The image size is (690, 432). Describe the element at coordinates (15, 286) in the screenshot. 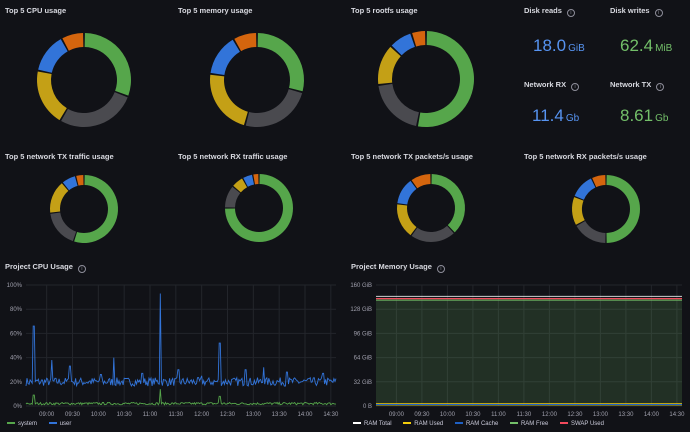

I see `y-tick-label: 100%` at that location.